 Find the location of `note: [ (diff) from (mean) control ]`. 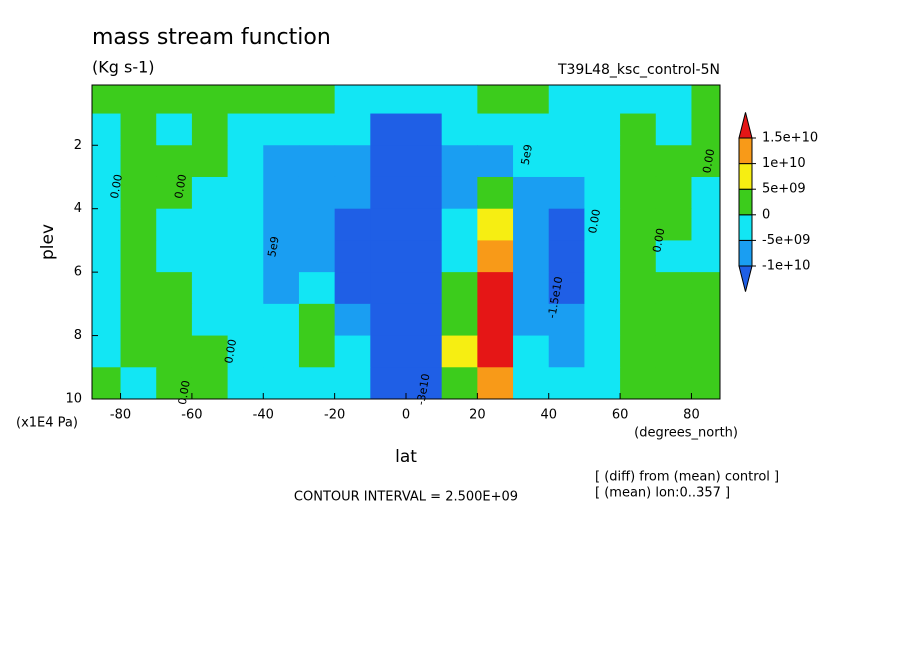

note: [ (diff) from (mean) control ] is located at coordinates (687, 477).